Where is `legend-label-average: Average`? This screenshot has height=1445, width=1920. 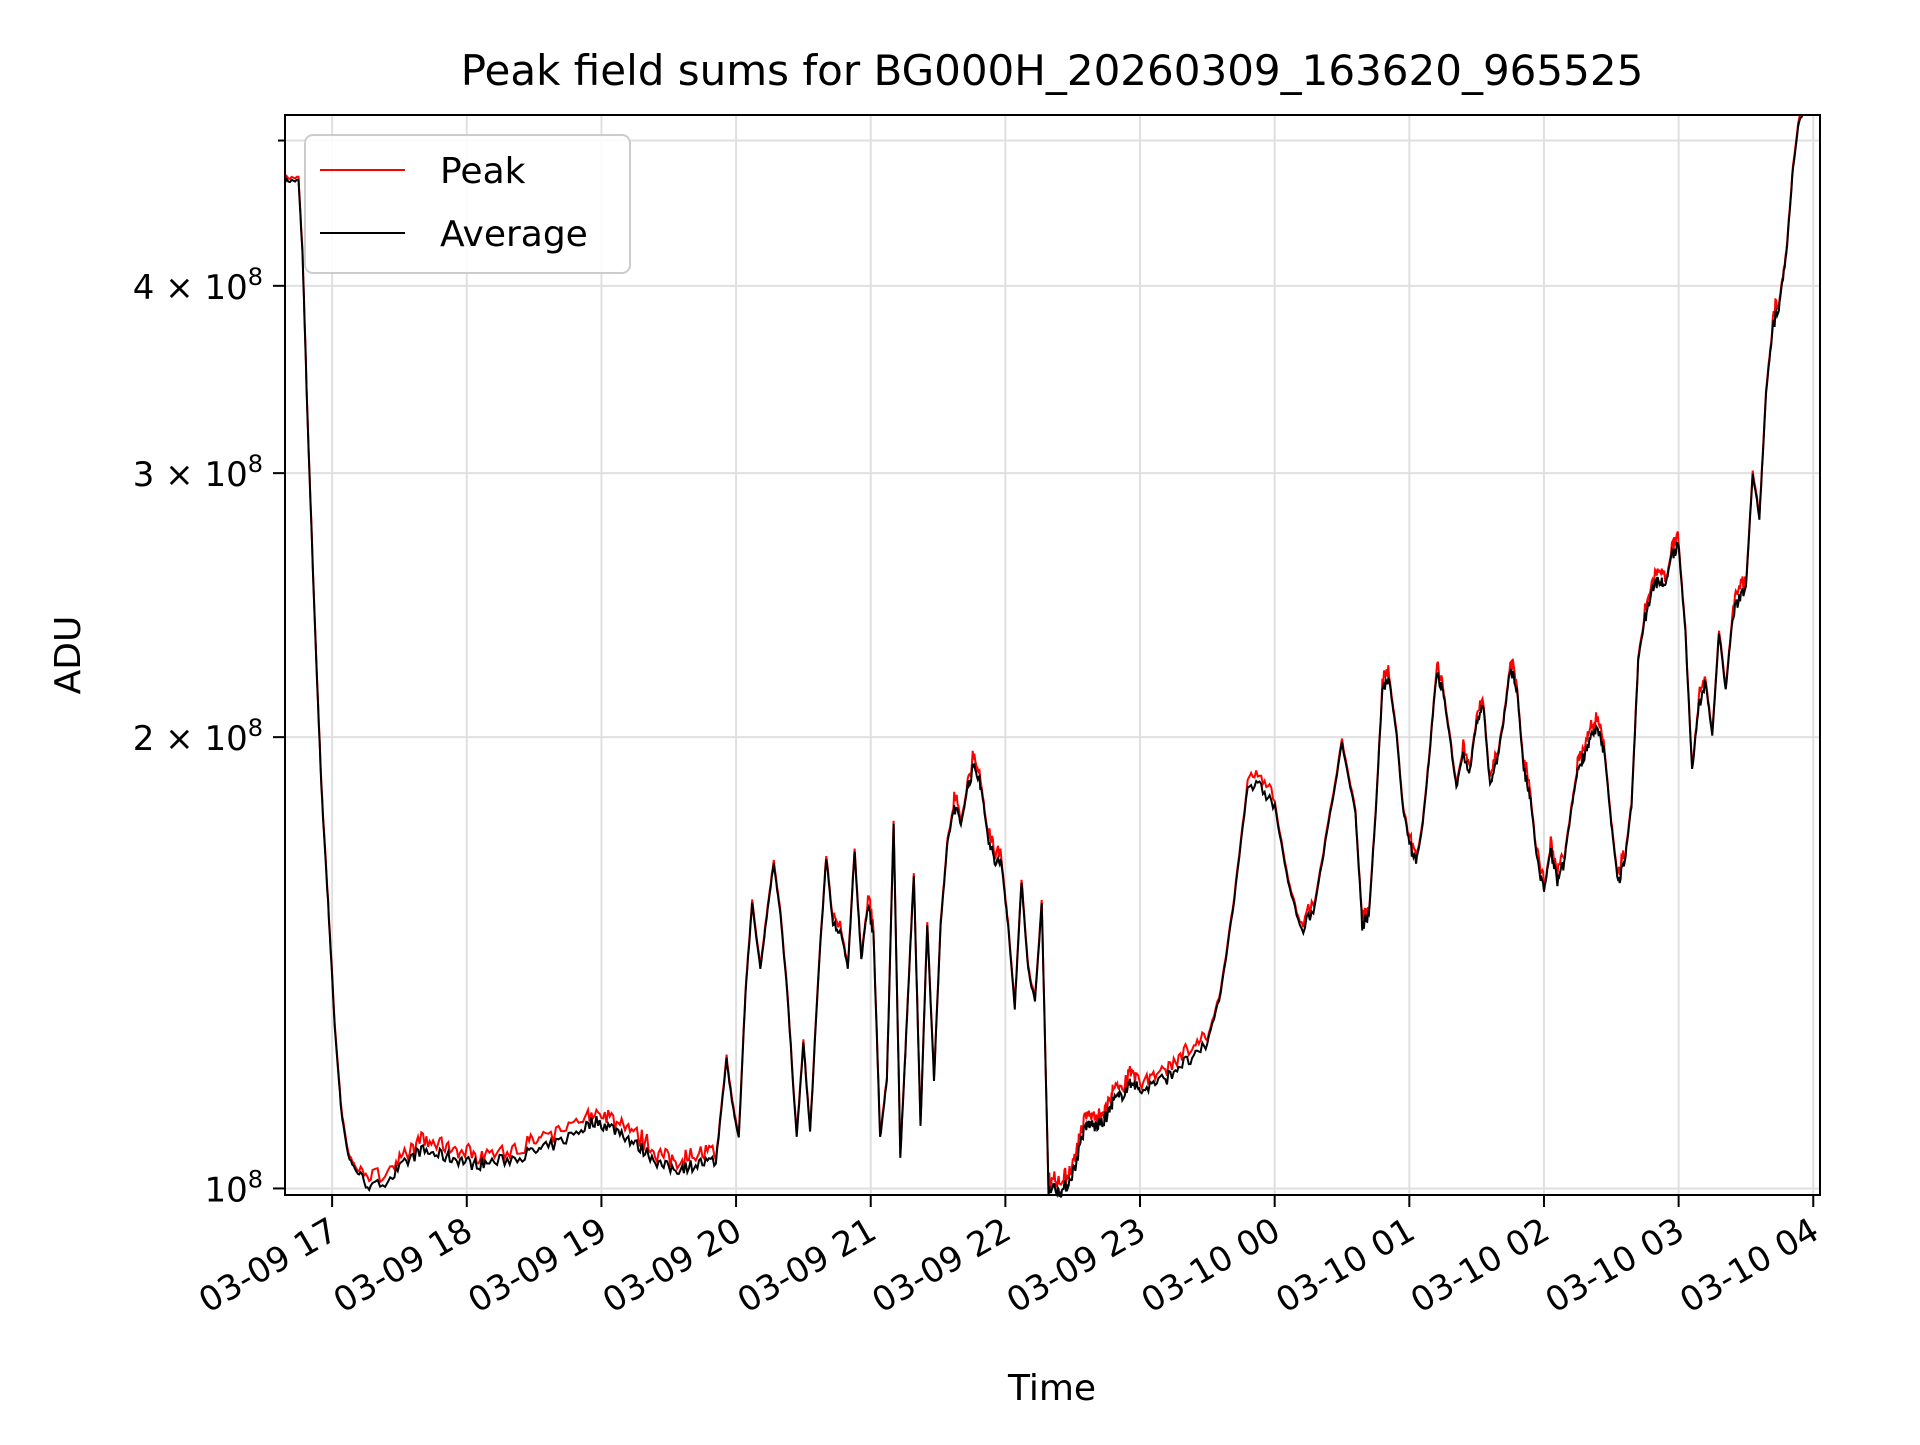
legend-label-average: Average is located at coordinates (514, 234).